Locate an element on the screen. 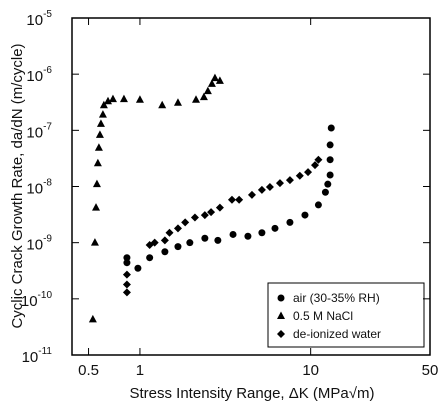 The image size is (441, 410). y-tick-exponent: -11 is located at coordinates (45, 351).